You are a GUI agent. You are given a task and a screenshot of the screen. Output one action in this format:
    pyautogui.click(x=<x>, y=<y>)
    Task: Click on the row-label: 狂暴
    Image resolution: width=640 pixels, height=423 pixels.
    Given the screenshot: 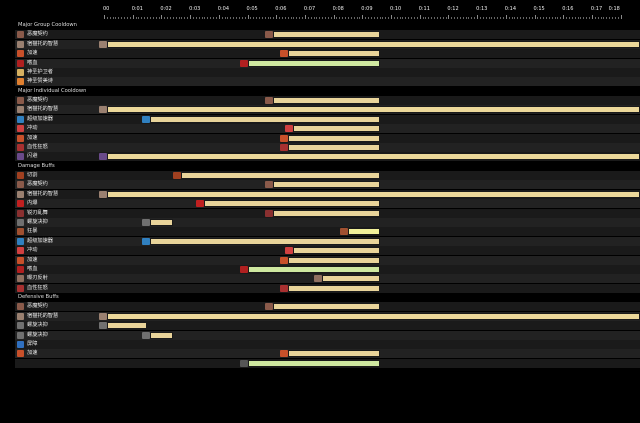 What is the action you would take?
    pyautogui.click(x=32, y=231)
    